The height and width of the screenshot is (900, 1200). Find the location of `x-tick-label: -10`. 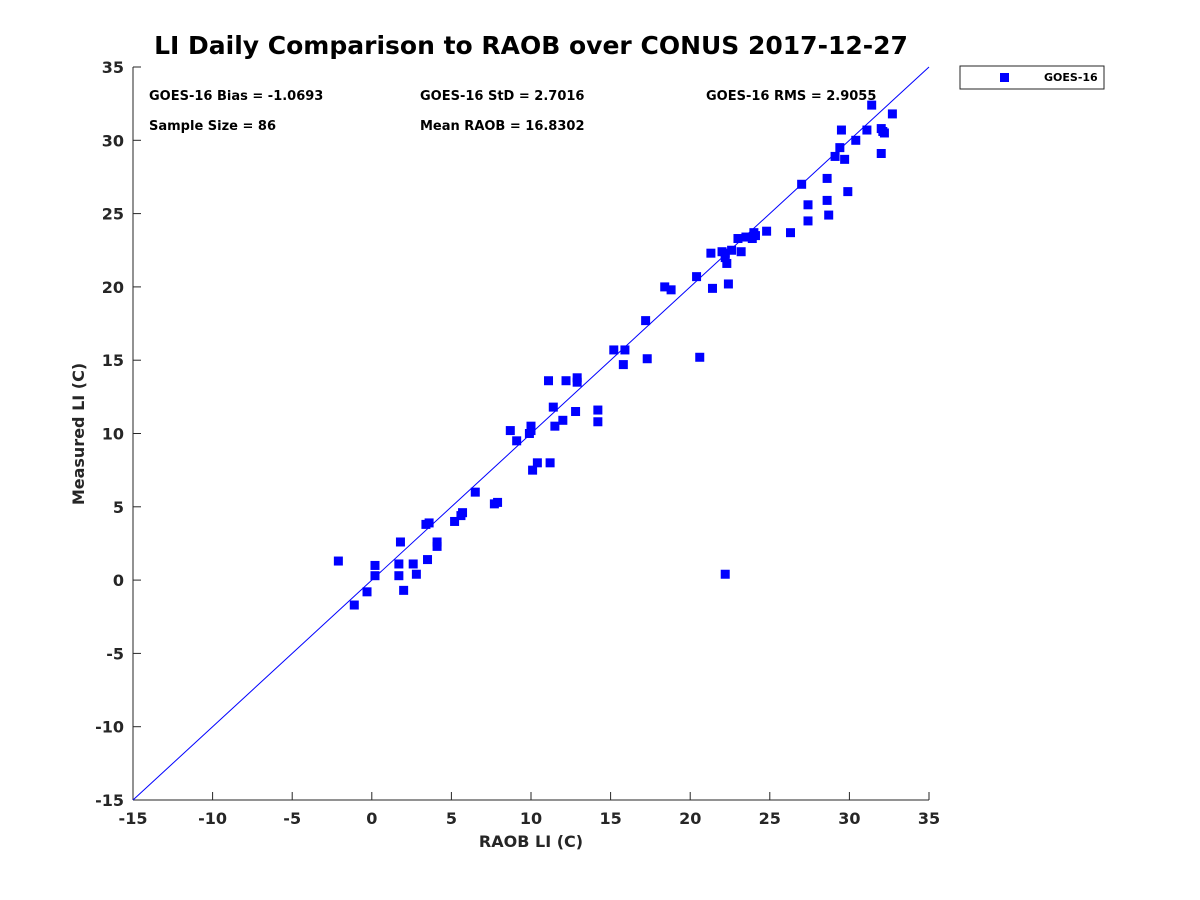

x-tick-label: -10 is located at coordinates (212, 818).